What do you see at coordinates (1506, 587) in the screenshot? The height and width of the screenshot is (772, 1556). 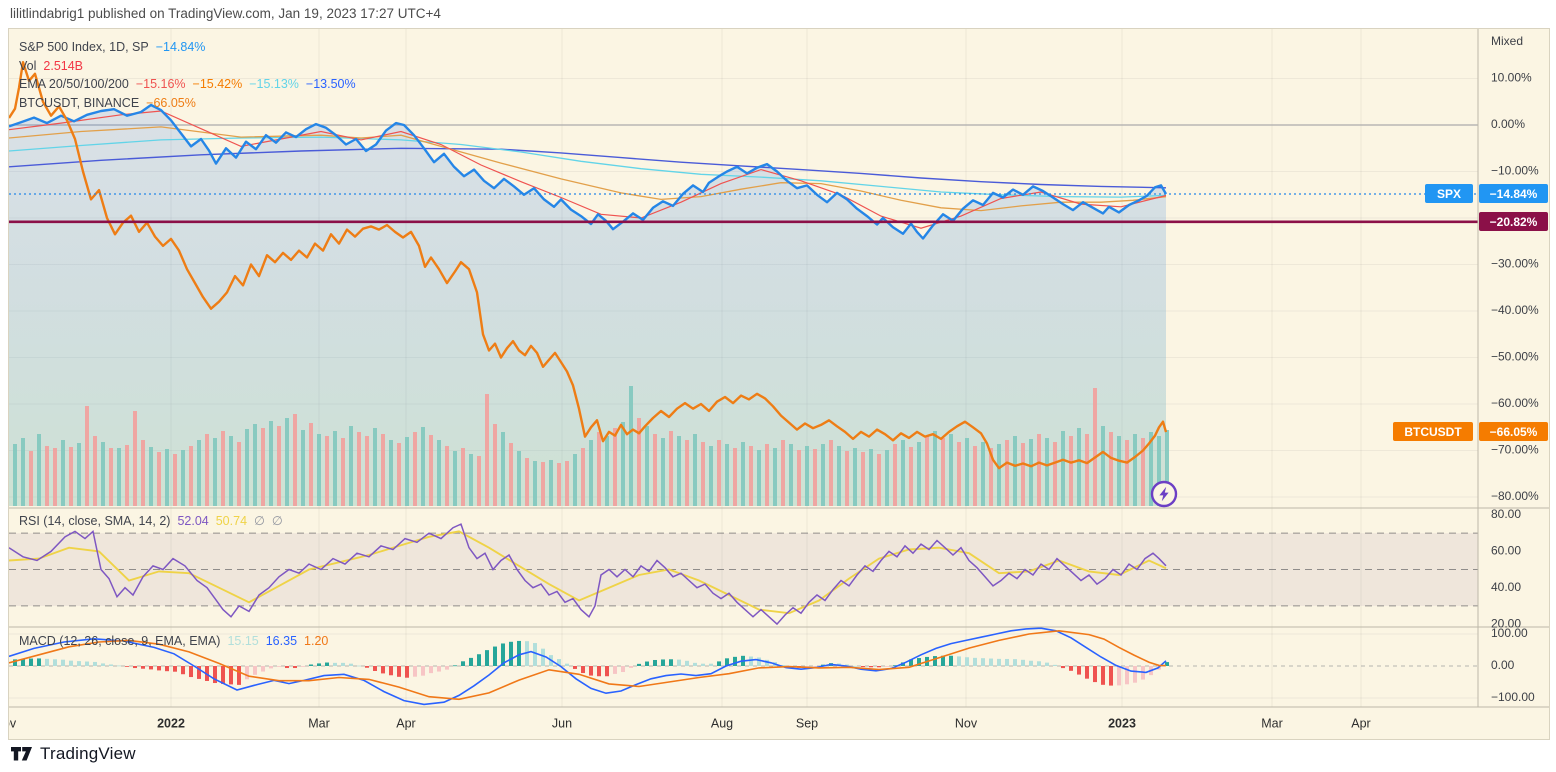 I see `rsi-axis-tick: 40.00` at bounding box center [1506, 587].